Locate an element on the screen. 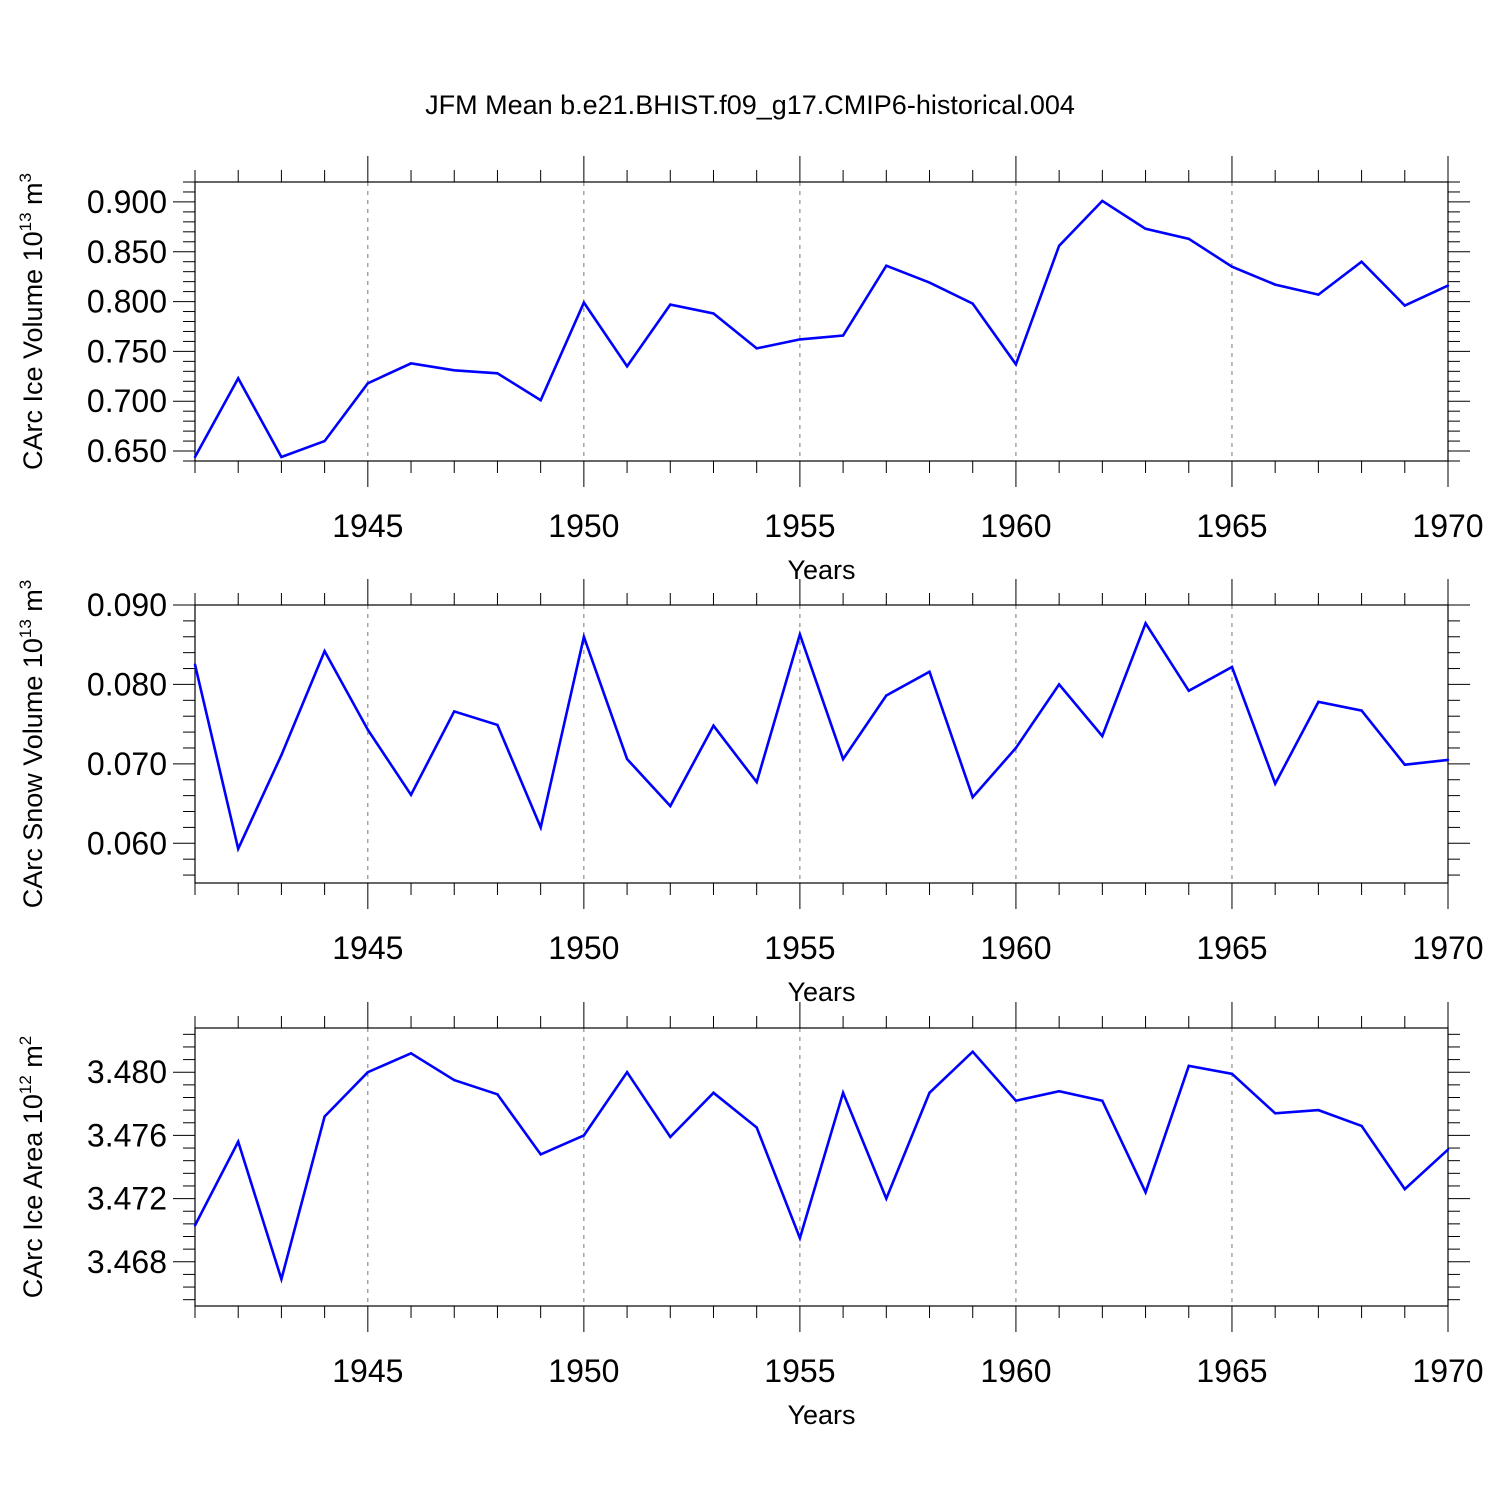 Image resolution: width=1500 pixels, height=1500 pixels. y-tick-label: 3.476 is located at coordinates (127, 1135).